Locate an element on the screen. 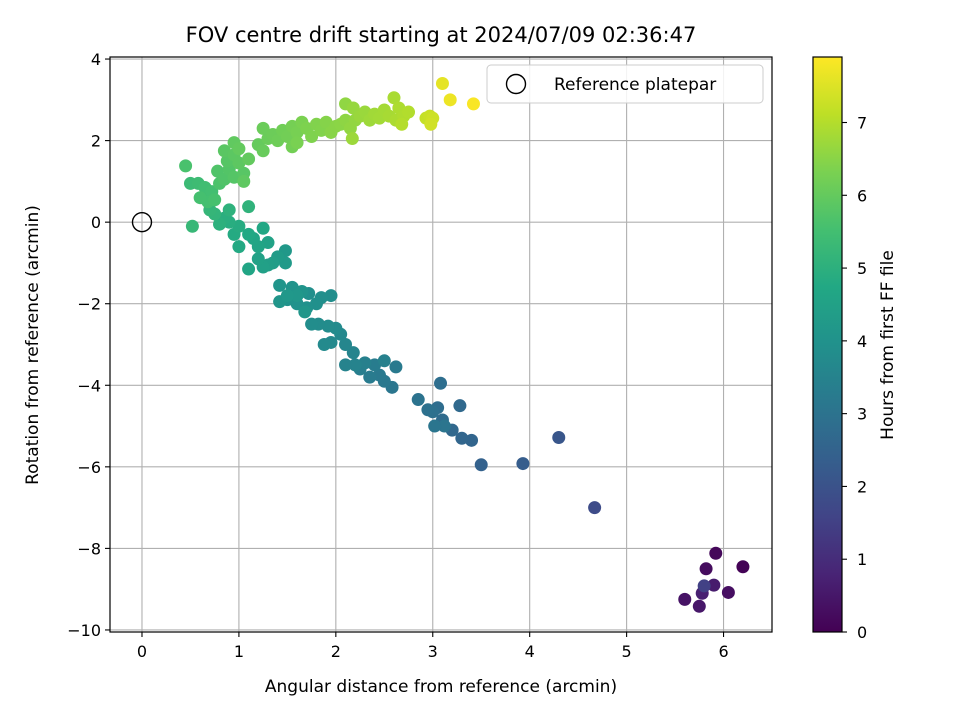 This screenshot has width=960, height=720. legend: Reference platepar is located at coordinates (625, 84).